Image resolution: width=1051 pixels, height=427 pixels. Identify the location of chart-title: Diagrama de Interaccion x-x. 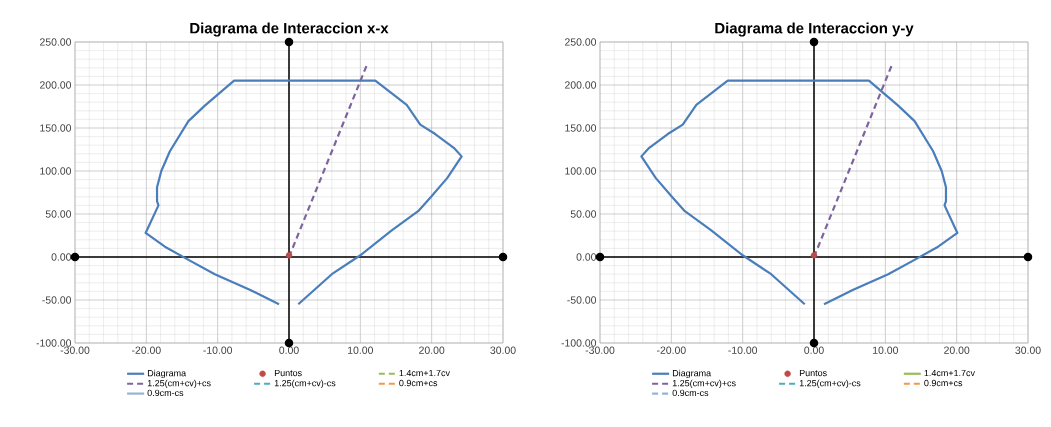
(289, 29).